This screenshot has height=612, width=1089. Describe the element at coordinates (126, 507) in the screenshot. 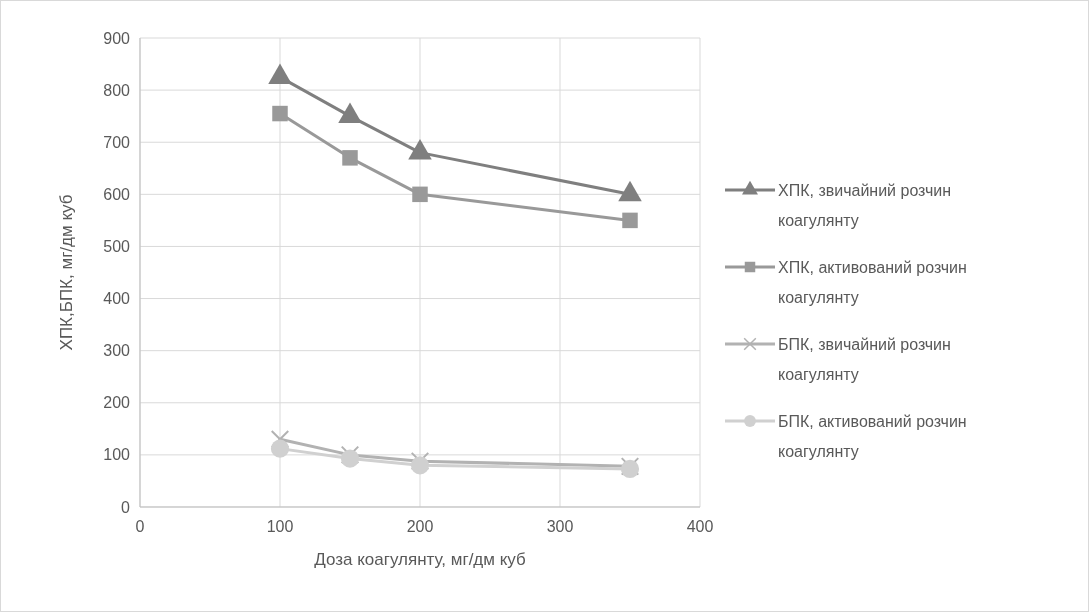

I see `y-tick-label: 0` at that location.